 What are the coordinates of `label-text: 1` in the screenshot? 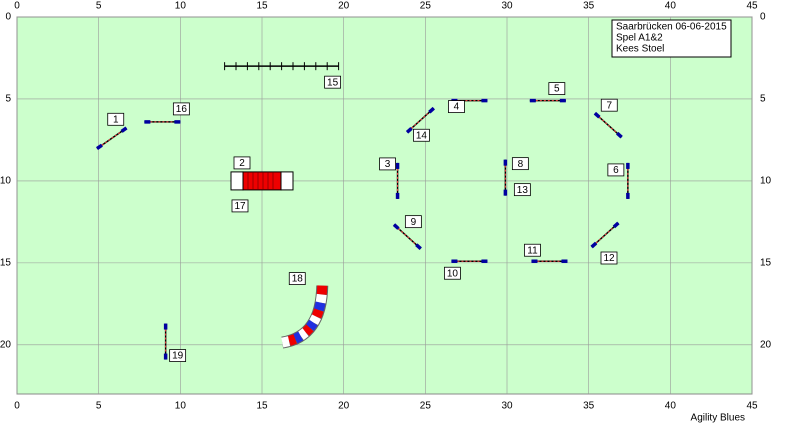 It's located at (116, 119).